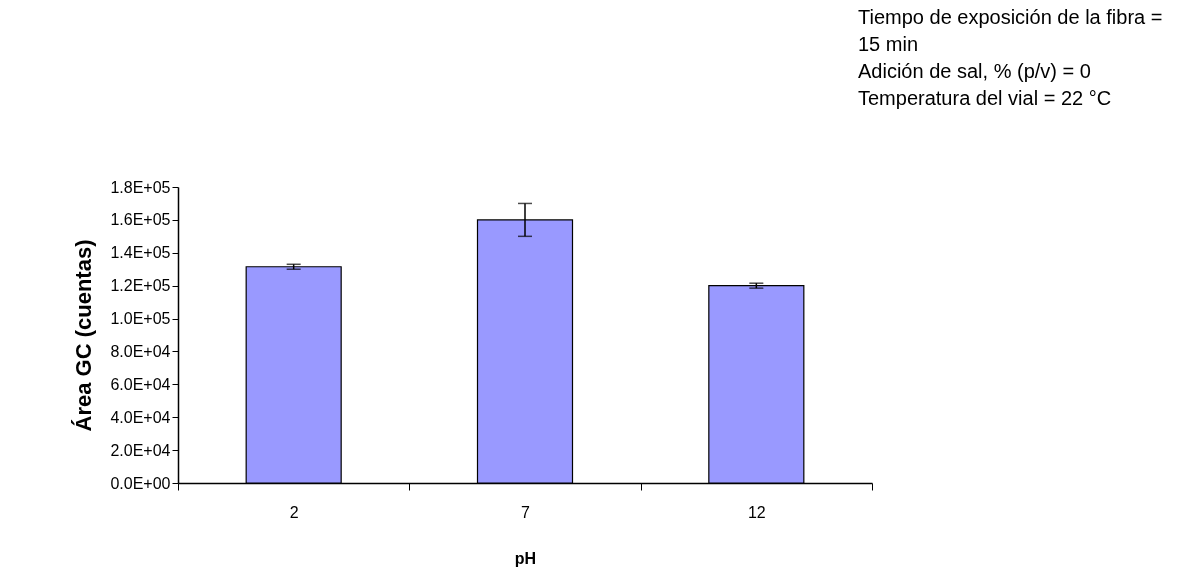 The image size is (1192, 572). I want to click on x-axis-title: pH, so click(525, 558).